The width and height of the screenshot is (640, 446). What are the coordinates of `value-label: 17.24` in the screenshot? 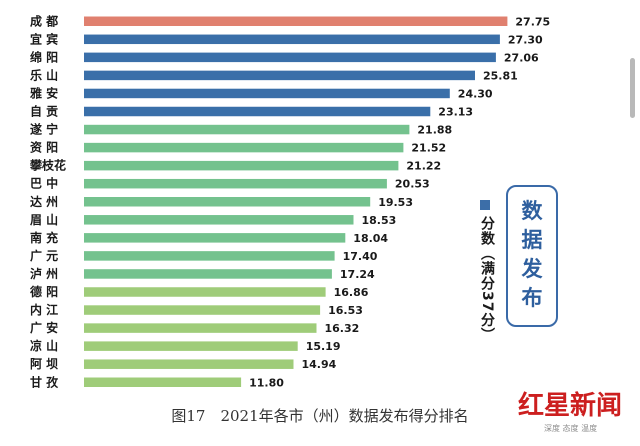 It's located at (357, 274).